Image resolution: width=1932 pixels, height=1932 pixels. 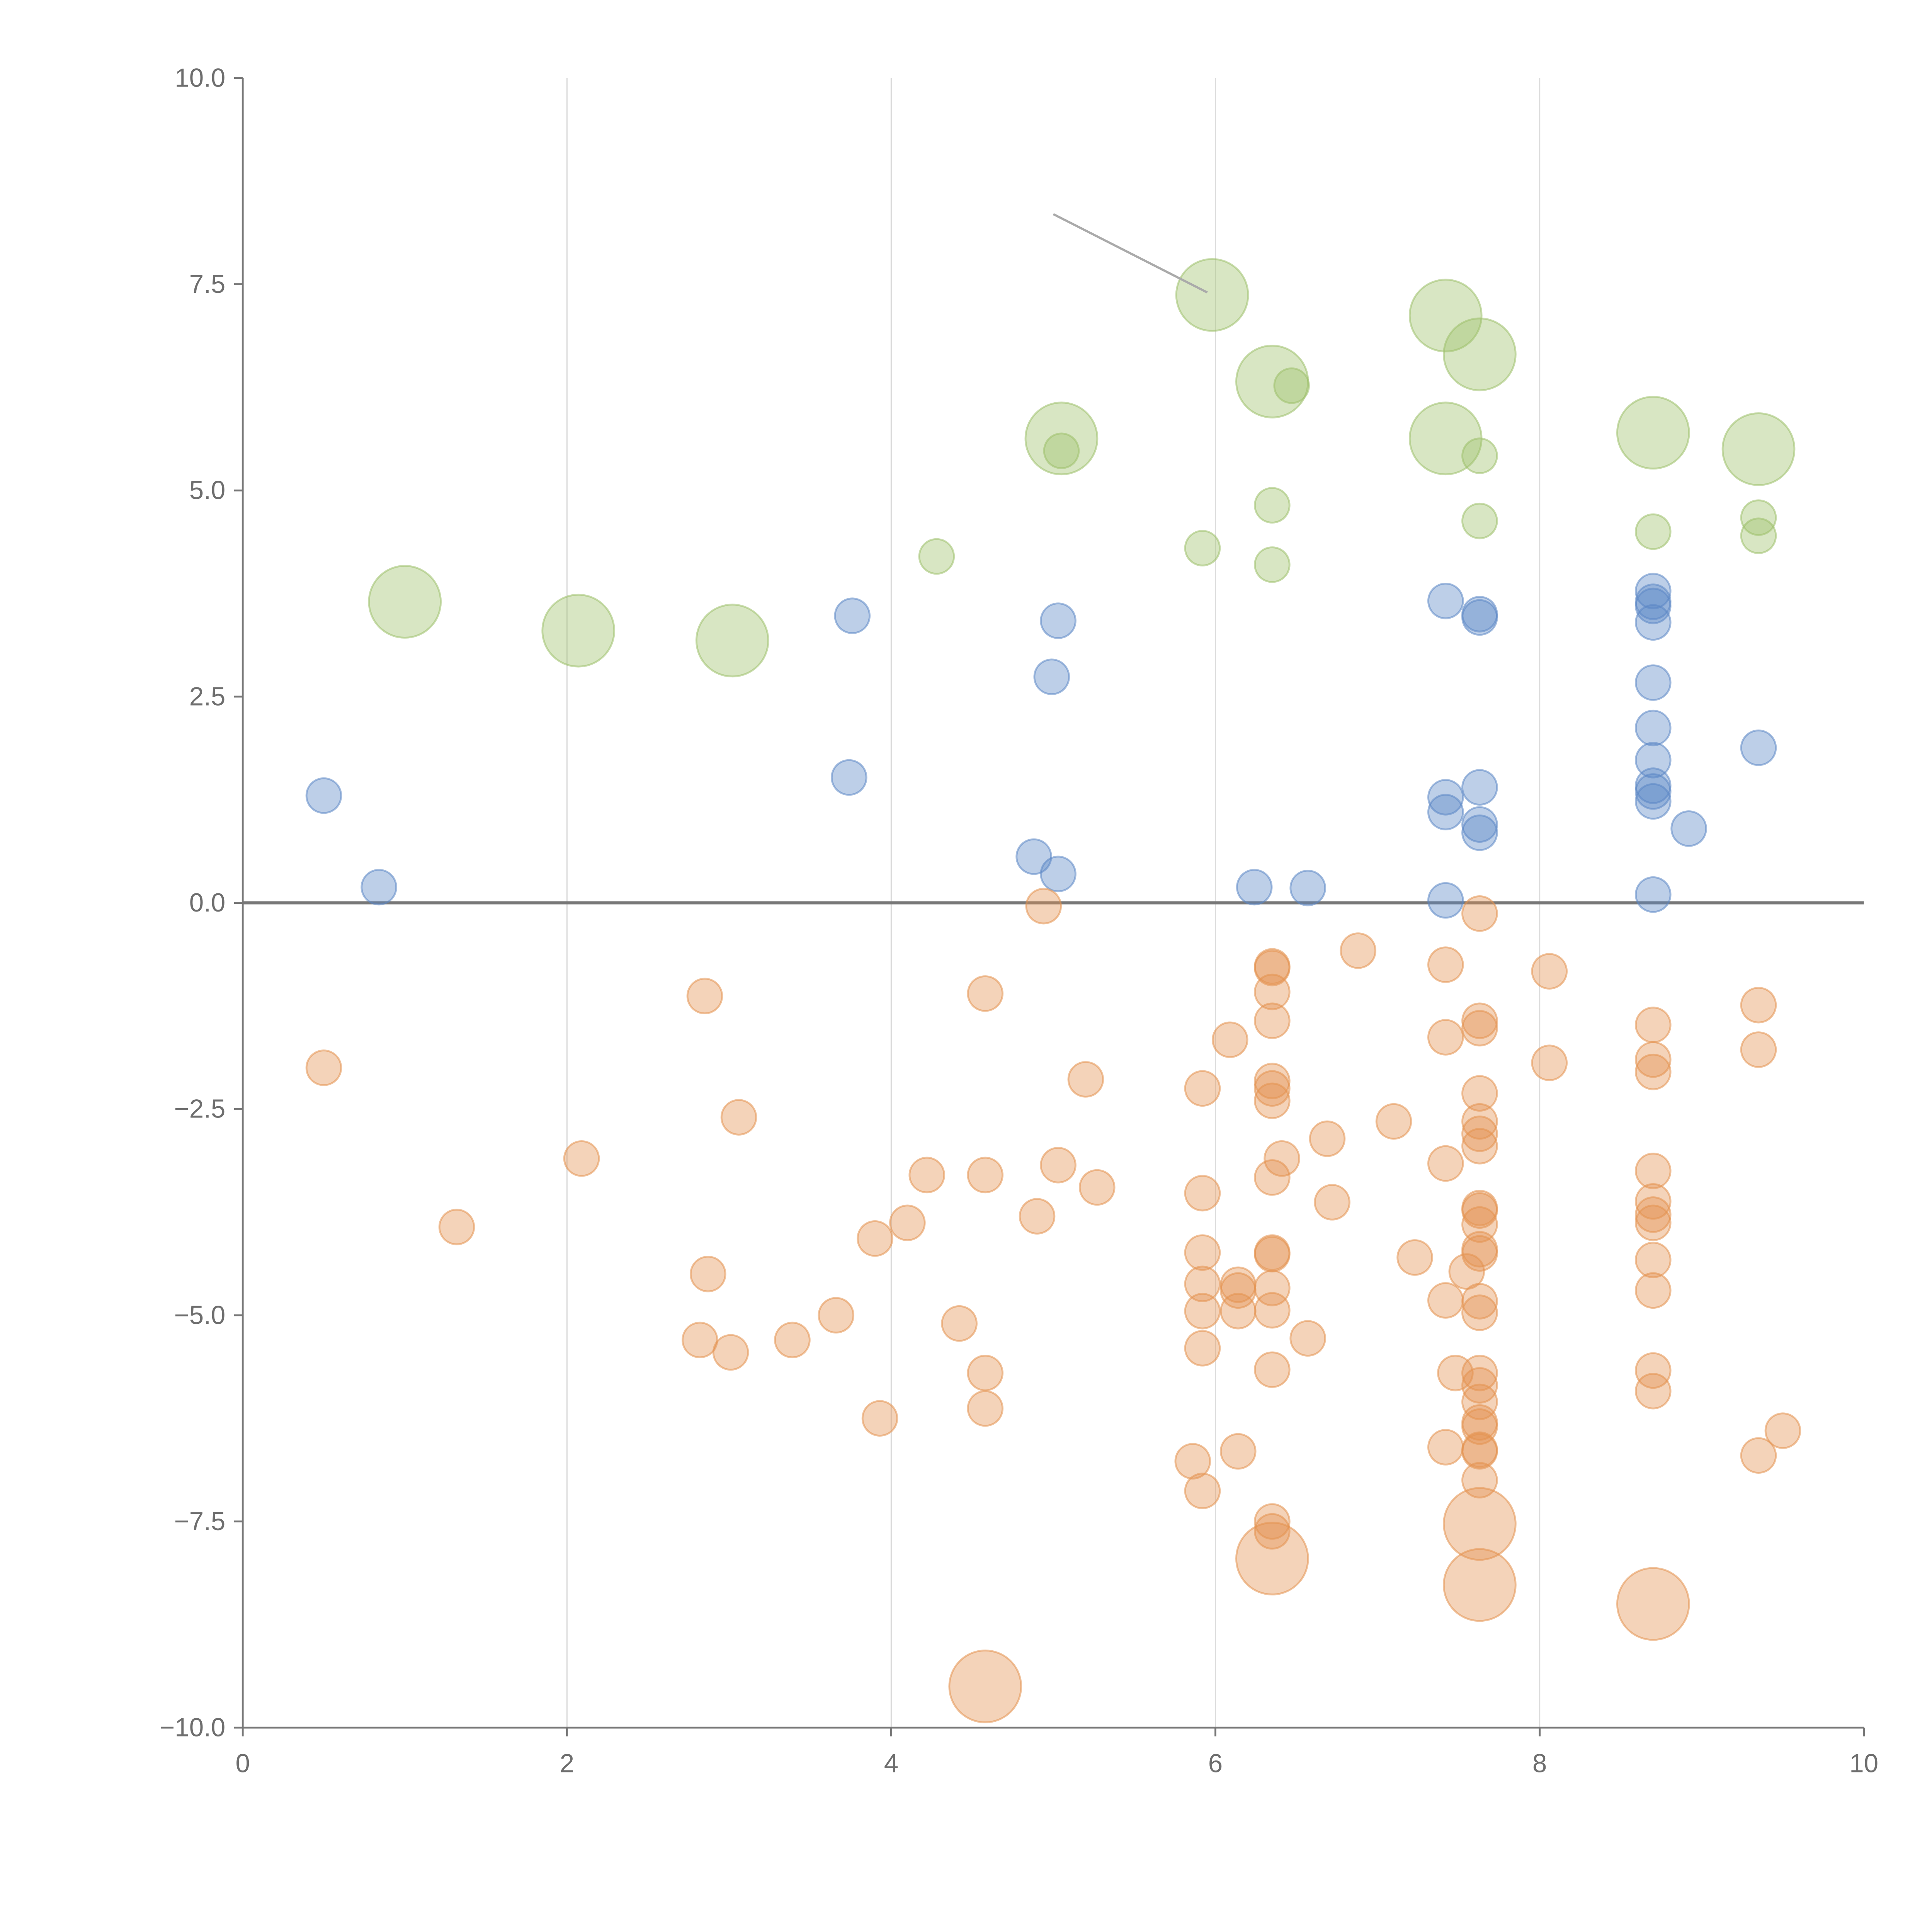 I want to click on y-tick-label: 7.5, so click(x=207, y=284).